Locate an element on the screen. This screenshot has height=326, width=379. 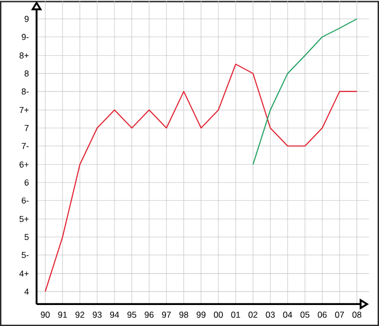
x-tick-label: 96 is located at coordinates (149, 315).